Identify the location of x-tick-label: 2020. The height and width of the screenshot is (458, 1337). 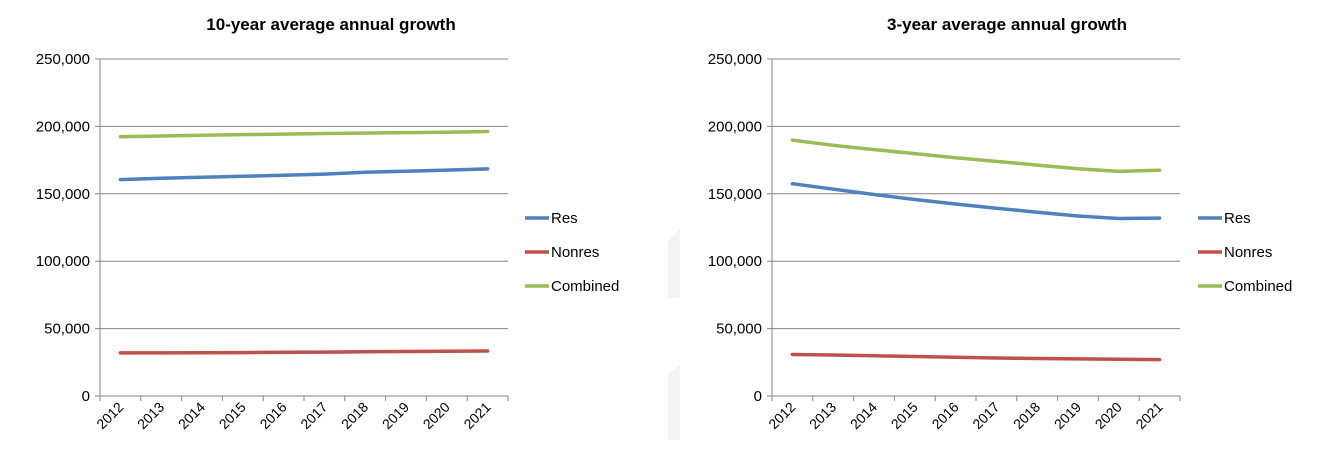
(1108, 415).